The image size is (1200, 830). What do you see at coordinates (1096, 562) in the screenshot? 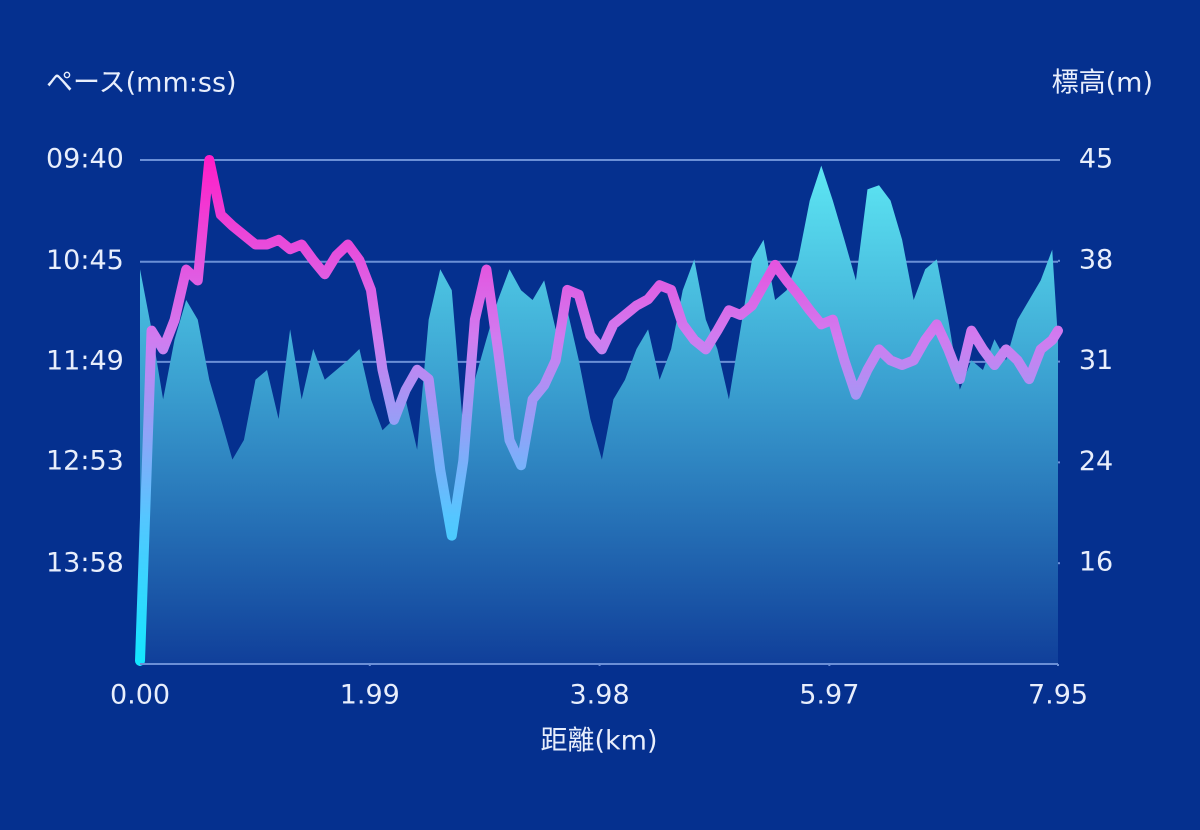
I see `y2-tick-label: 16` at bounding box center [1096, 562].